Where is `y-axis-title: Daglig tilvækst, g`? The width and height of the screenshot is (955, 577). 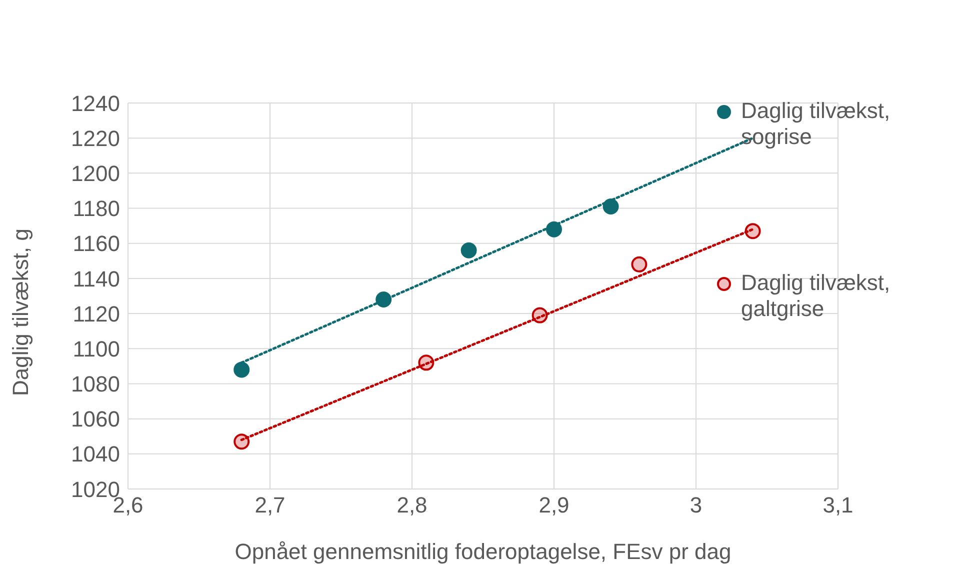
y-axis-title: Daglig tilvækst, g is located at coordinates (20, 312).